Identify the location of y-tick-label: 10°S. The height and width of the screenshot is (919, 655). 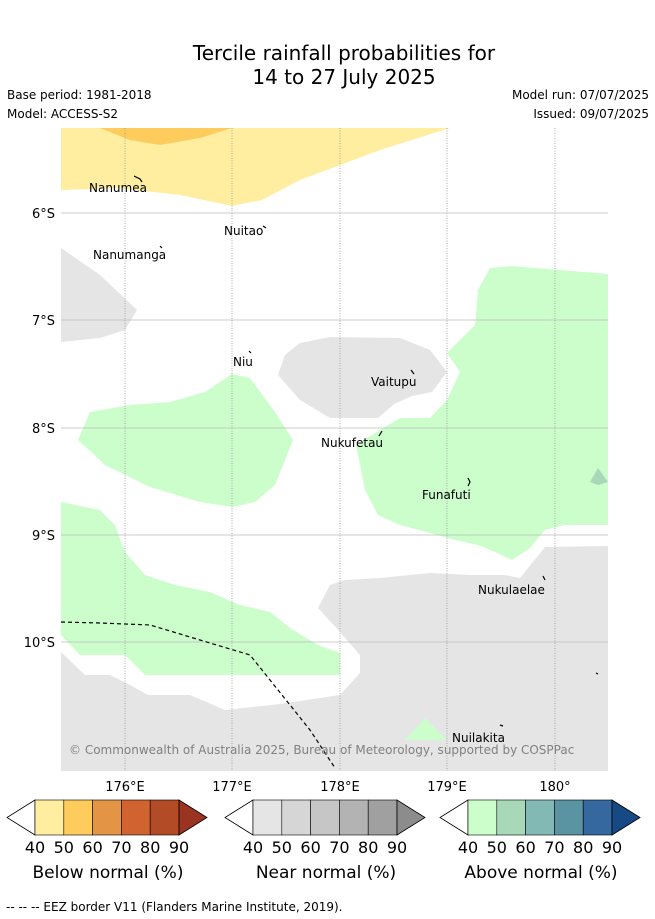
(39, 643).